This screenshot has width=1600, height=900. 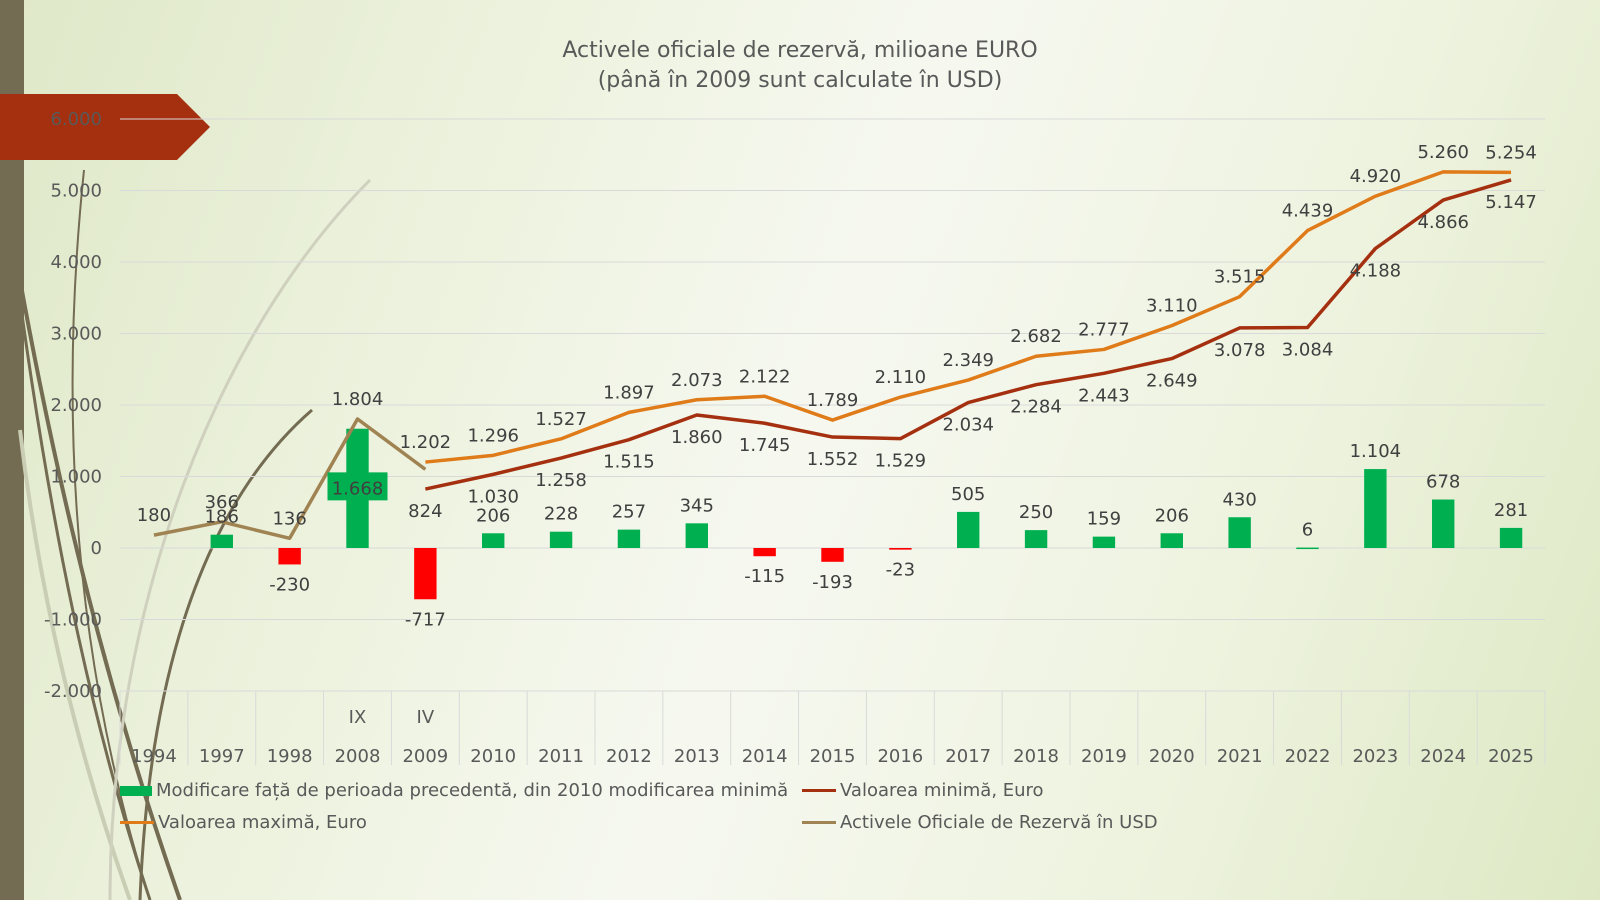 What do you see at coordinates (1104, 395) in the screenshot?
I see `min-data-label: 2.443` at bounding box center [1104, 395].